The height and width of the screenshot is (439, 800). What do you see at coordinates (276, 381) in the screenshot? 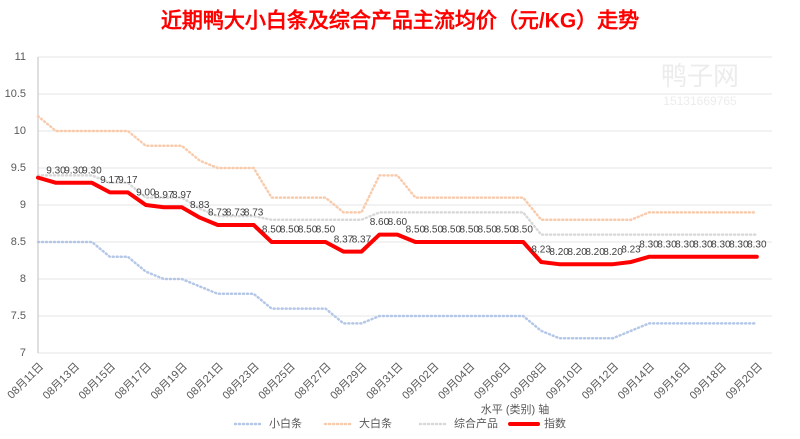
I see `x-tick-label: 08月25日` at bounding box center [276, 381].